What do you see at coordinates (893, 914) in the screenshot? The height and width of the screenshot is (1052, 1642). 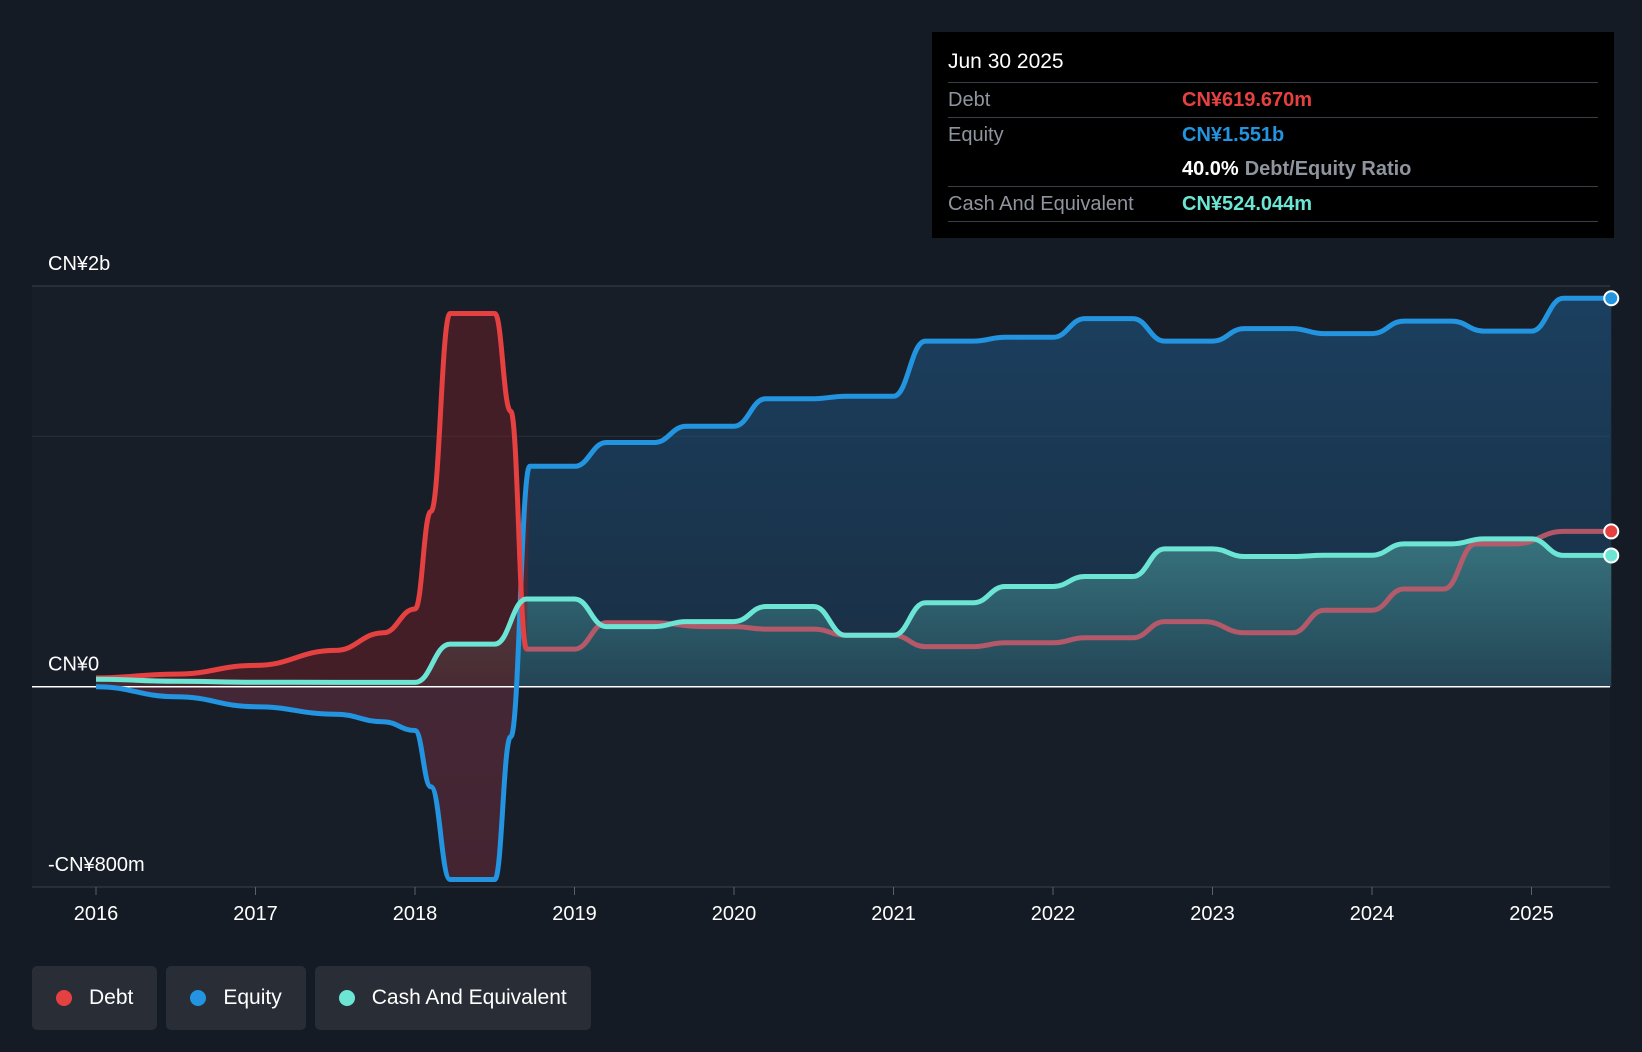 I see `x-tick-label: 2021` at bounding box center [893, 914].